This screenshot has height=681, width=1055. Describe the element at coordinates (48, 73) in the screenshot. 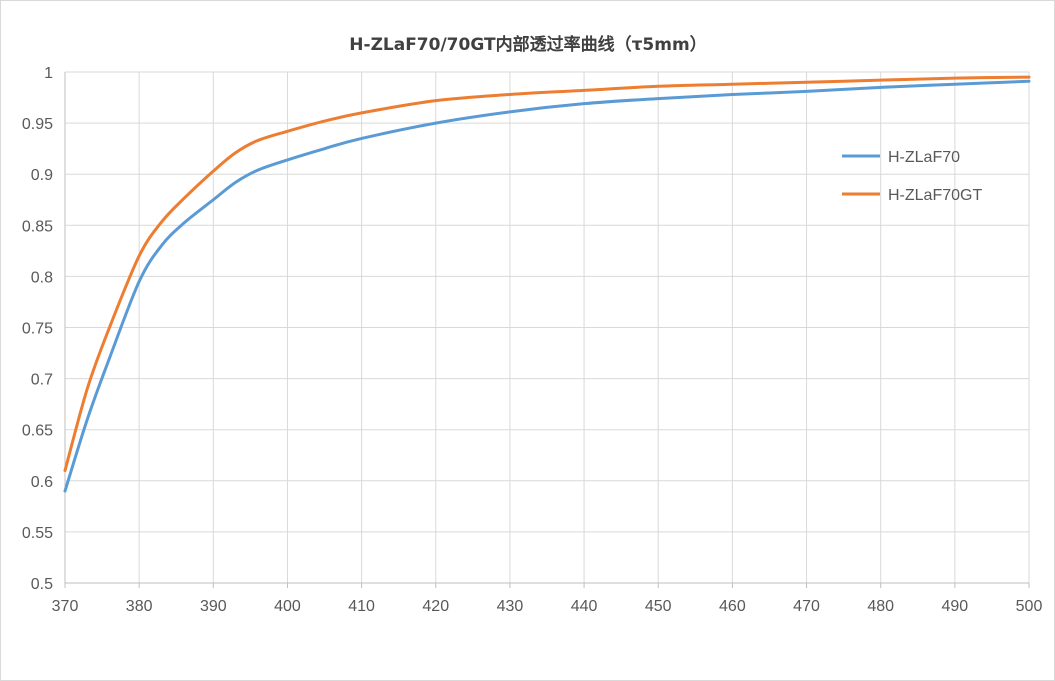

I see `y-tick-label: 1` at that location.